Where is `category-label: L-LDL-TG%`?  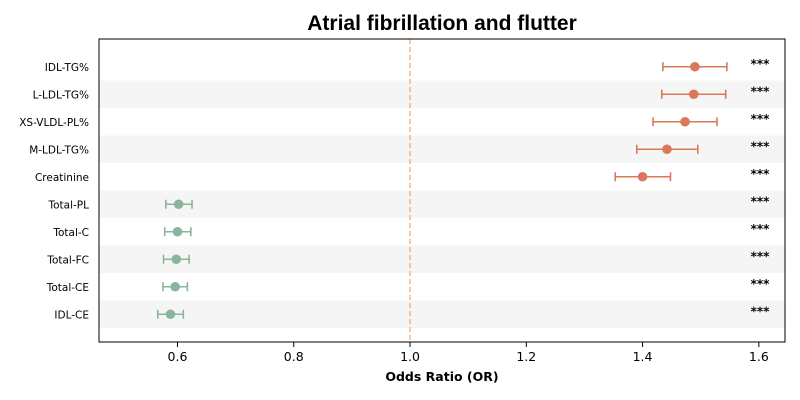 category-label: L-LDL-TG% is located at coordinates (61, 95).